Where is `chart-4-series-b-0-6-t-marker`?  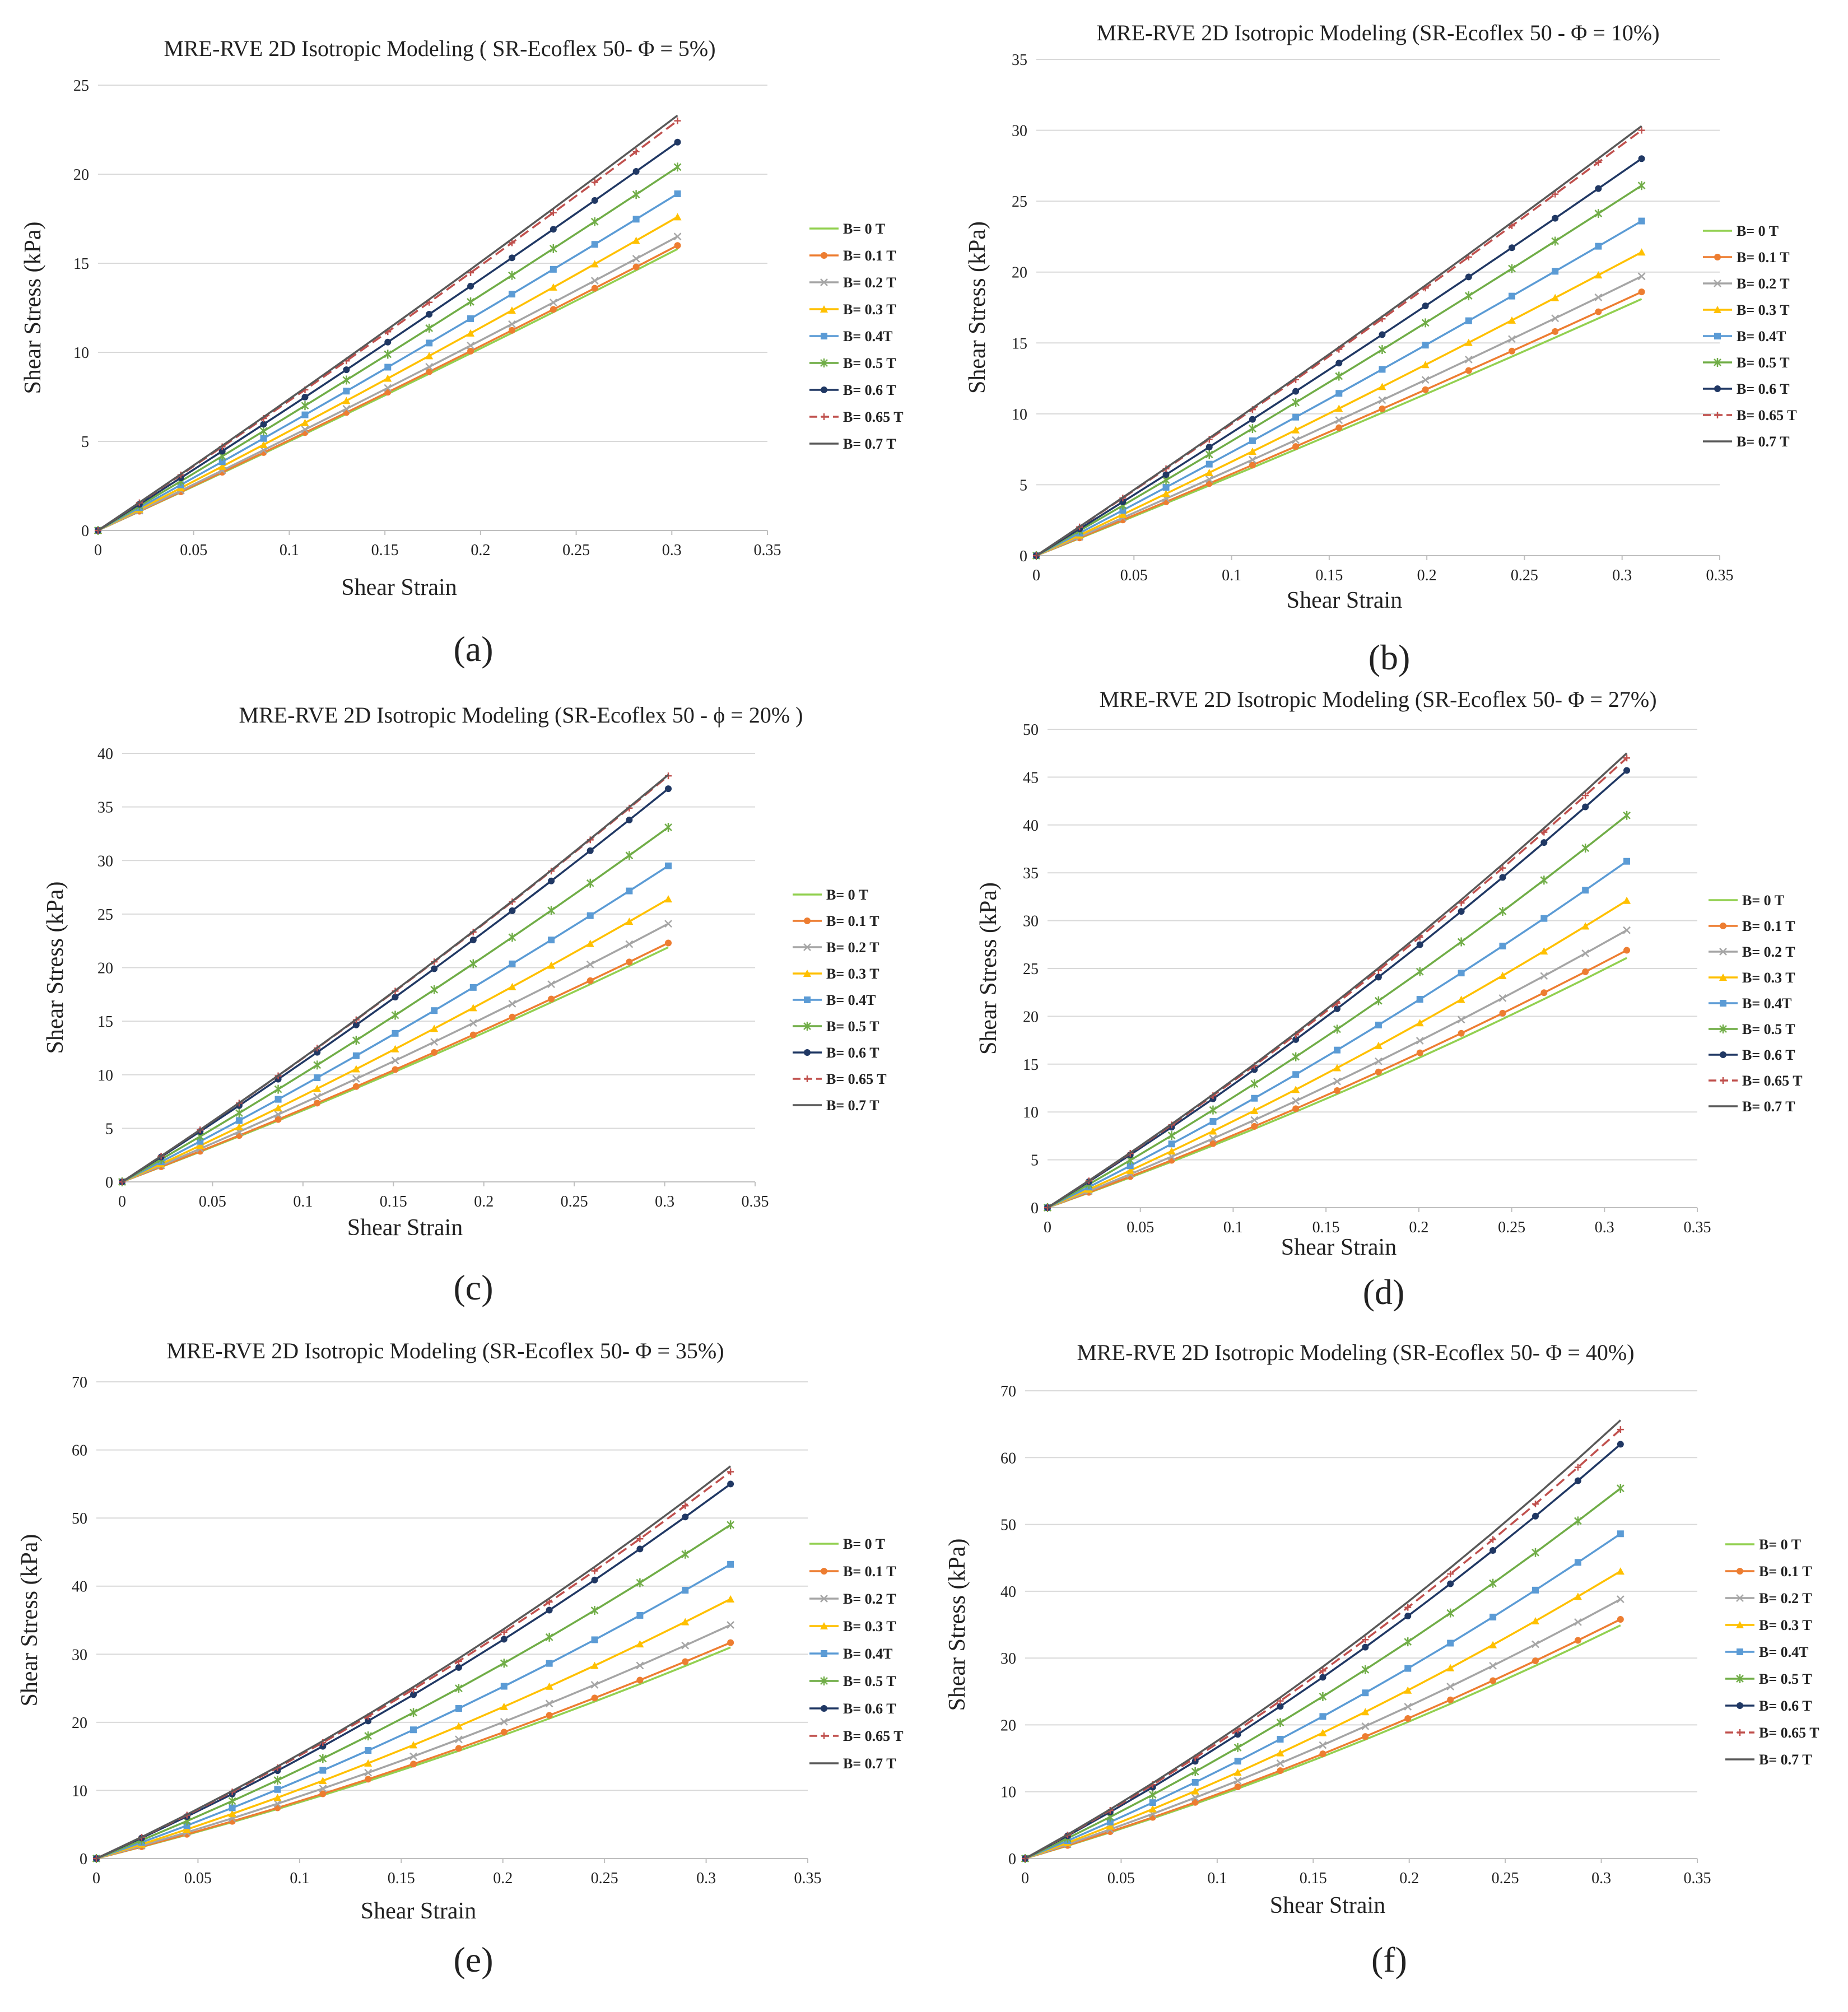
chart-4-series-b-0-6-t-marker is located at coordinates (1502, 877).